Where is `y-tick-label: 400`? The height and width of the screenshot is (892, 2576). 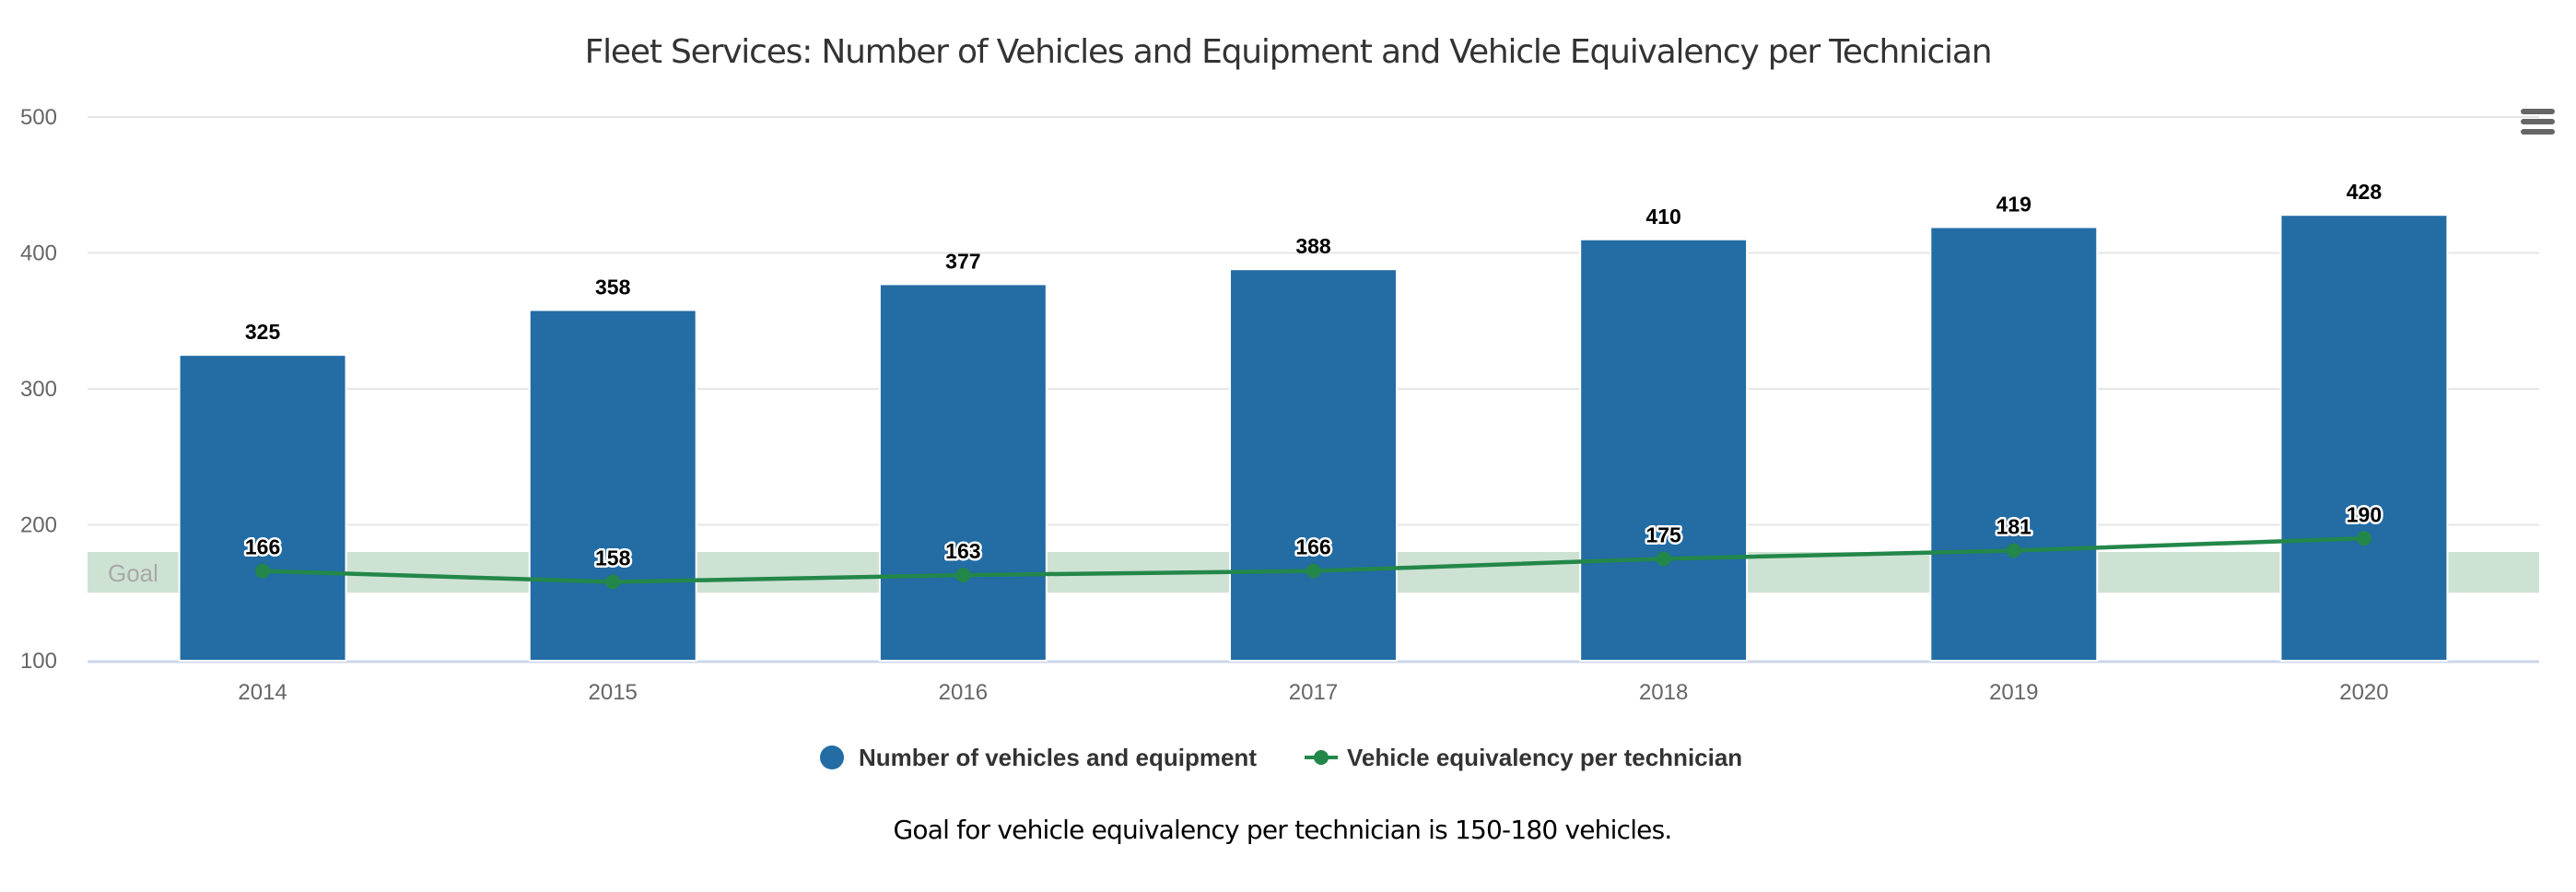
y-tick-label: 400 is located at coordinates (38, 254).